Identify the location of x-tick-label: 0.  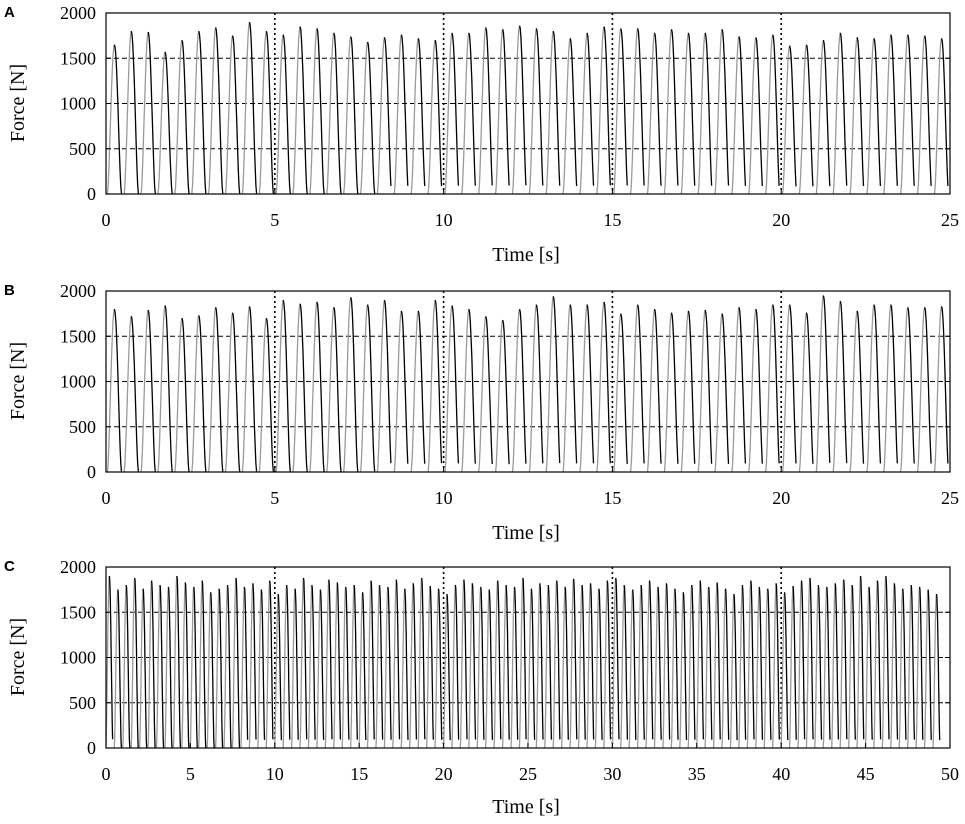
(106, 498).